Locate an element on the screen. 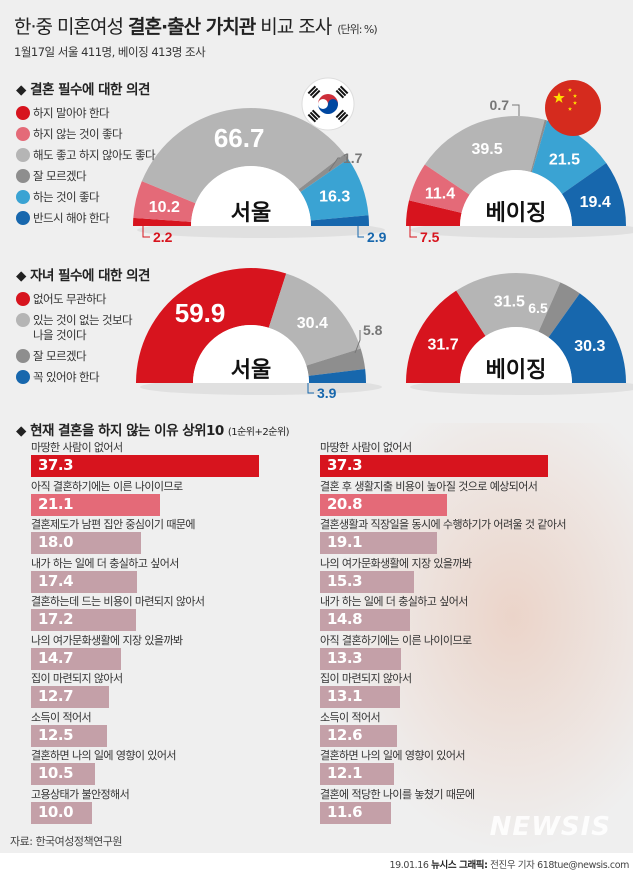  bar-row: 결혼 후 생활지출 비용이 높아질 것으로 예상되어서 20.8 is located at coordinates (443, 498).